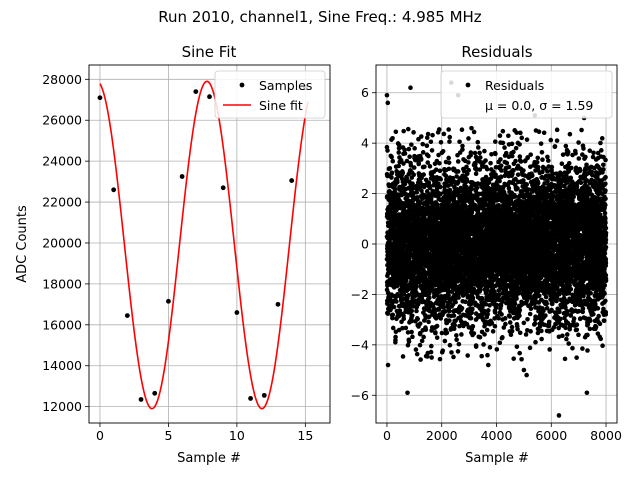 This screenshot has width=640, height=480. What do you see at coordinates (62, 202) in the screenshot?
I see `sine-fit-ytick-label: 22000` at bounding box center [62, 202].